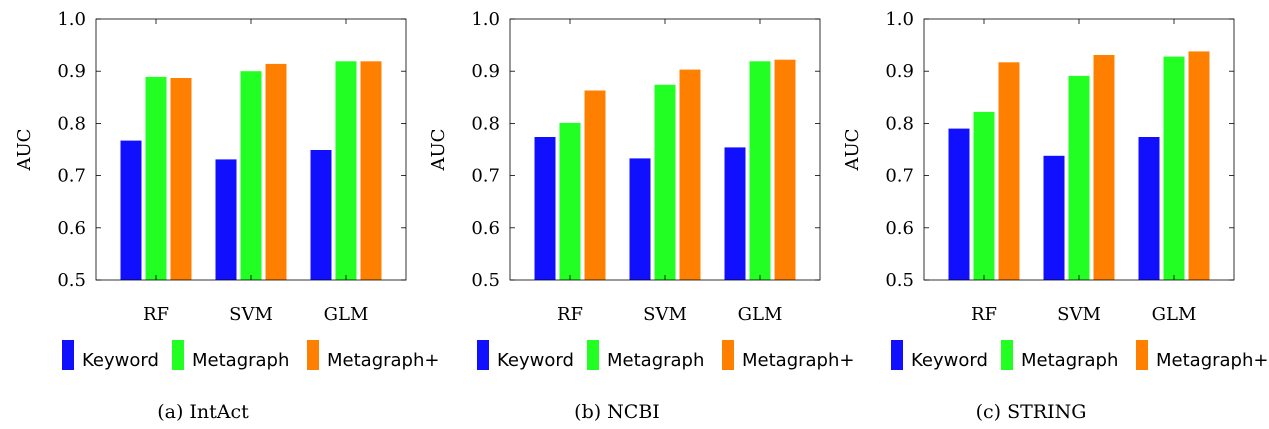 This screenshot has height=429, width=1269. What do you see at coordinates (1031, 412) in the screenshot?
I see `subfigure-caption: (c) STRING` at bounding box center [1031, 412].